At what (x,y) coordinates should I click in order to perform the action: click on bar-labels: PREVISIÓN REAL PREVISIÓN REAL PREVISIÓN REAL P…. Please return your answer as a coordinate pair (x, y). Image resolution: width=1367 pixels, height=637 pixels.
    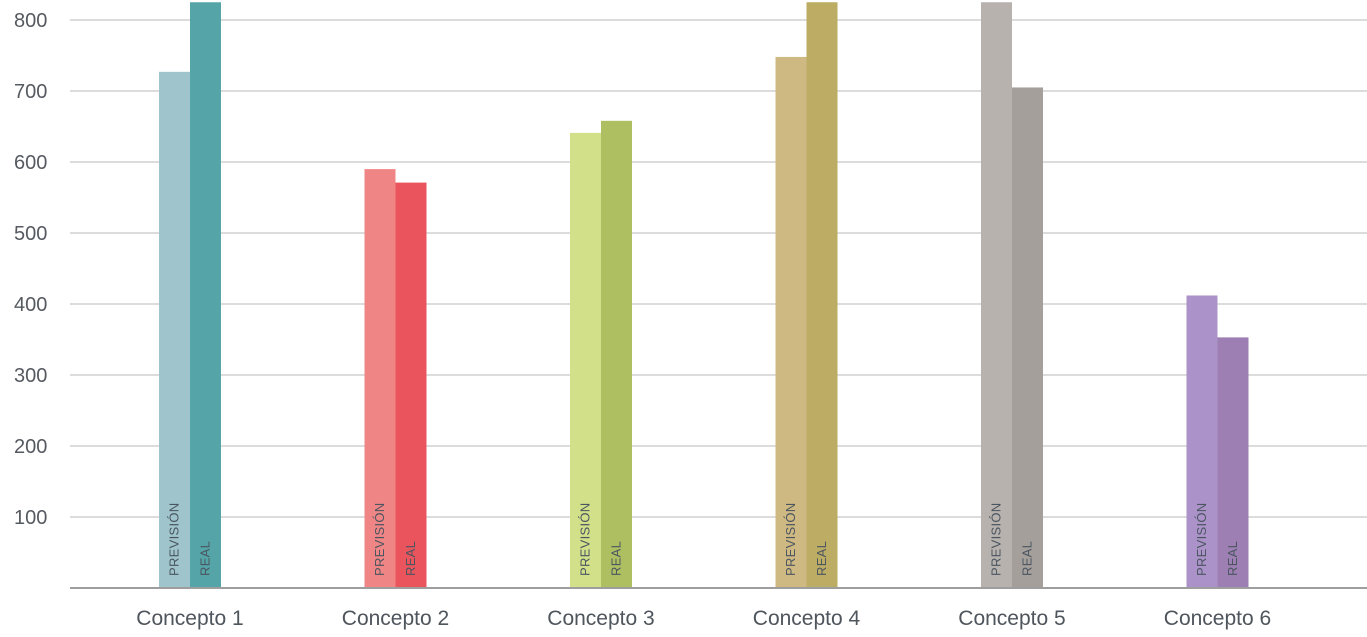
    Looking at the image, I should click on (704, 540).